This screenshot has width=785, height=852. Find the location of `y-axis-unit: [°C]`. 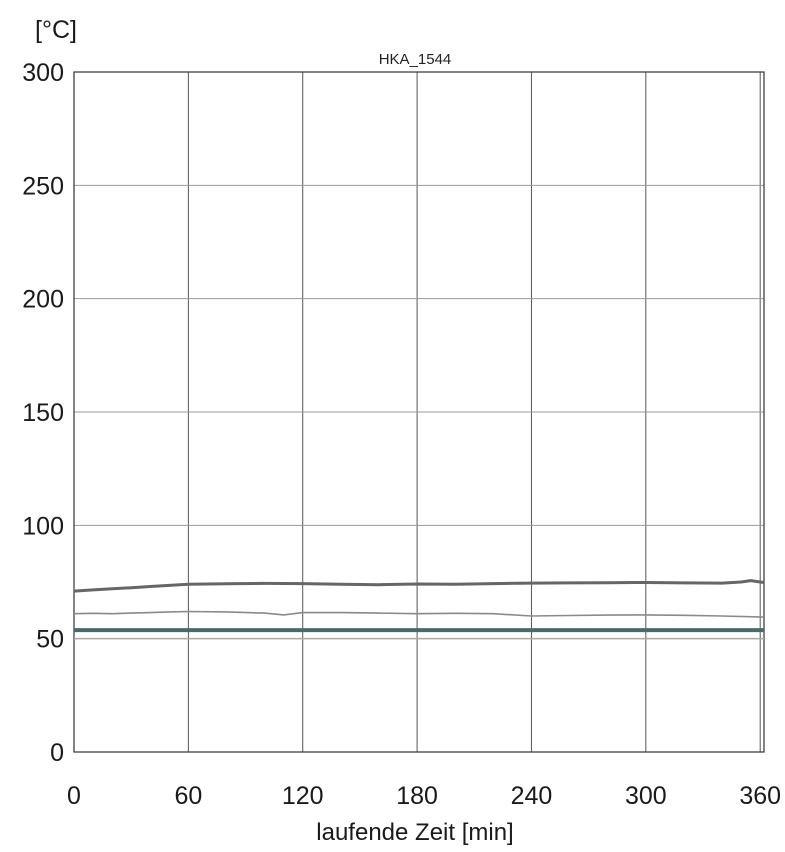

y-axis-unit: [°C] is located at coordinates (56, 30).